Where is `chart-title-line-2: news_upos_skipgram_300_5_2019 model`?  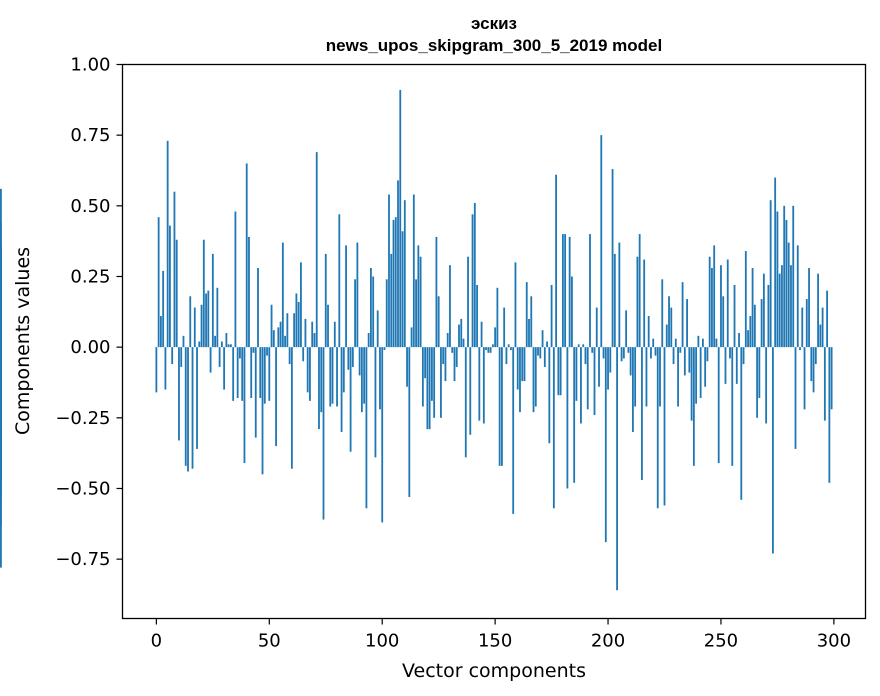
chart-title-line-2: news_upos_skipgram_300_5_2019 model is located at coordinates (494, 45).